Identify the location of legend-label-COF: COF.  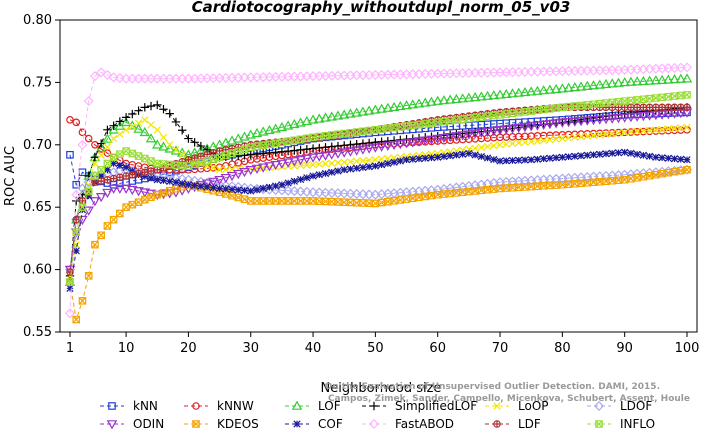
(330, 424).